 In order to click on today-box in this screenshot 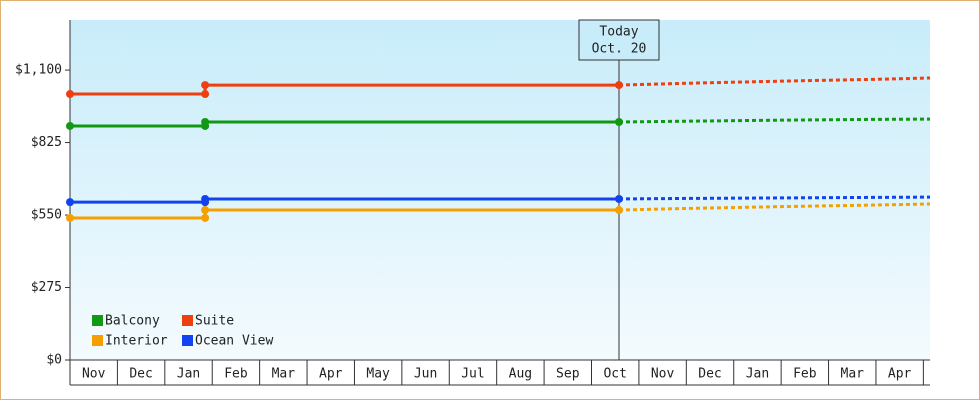, I will do `click(619, 40)`.